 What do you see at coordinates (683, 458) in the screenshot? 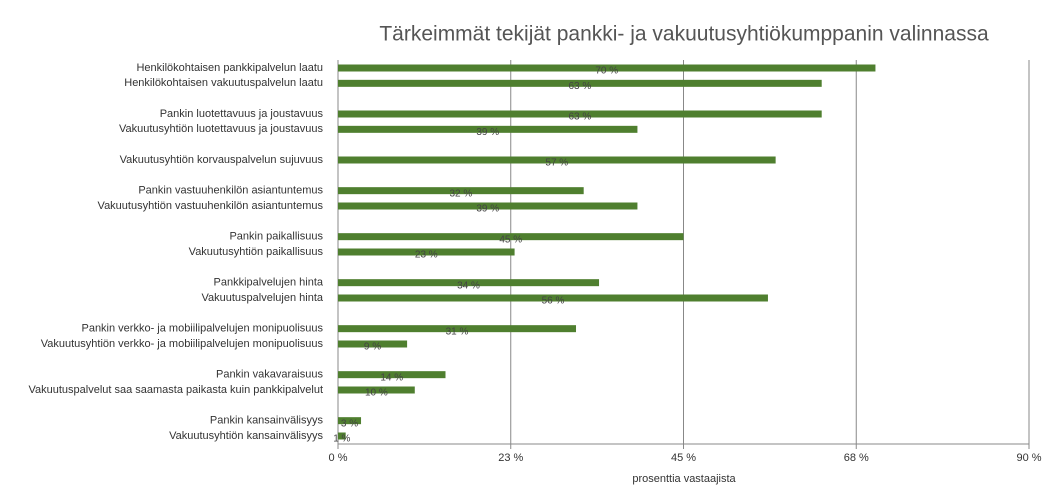
I see `x-tick-label: 45 %` at bounding box center [683, 458].